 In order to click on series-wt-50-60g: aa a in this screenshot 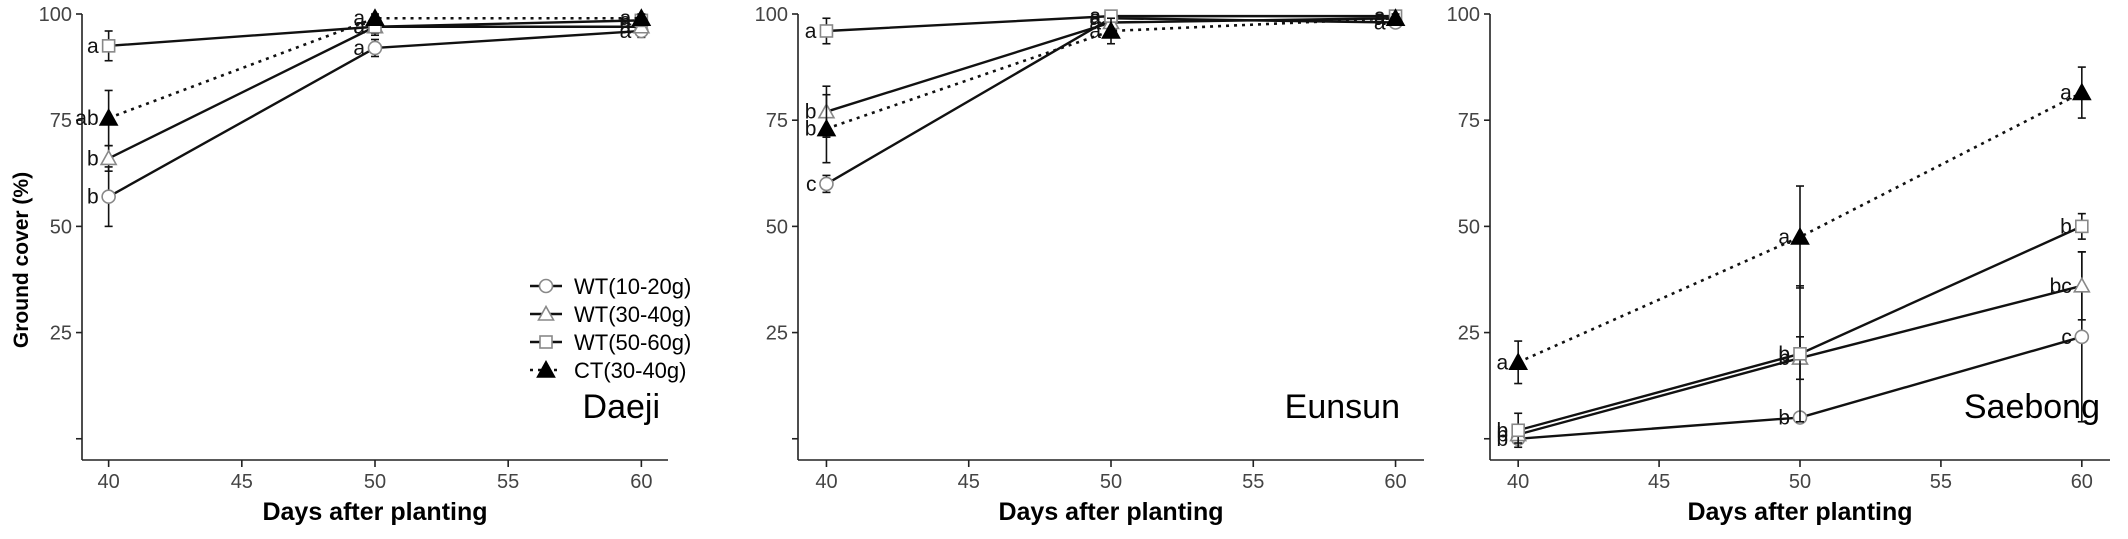, I will do `click(1104, 25)`.